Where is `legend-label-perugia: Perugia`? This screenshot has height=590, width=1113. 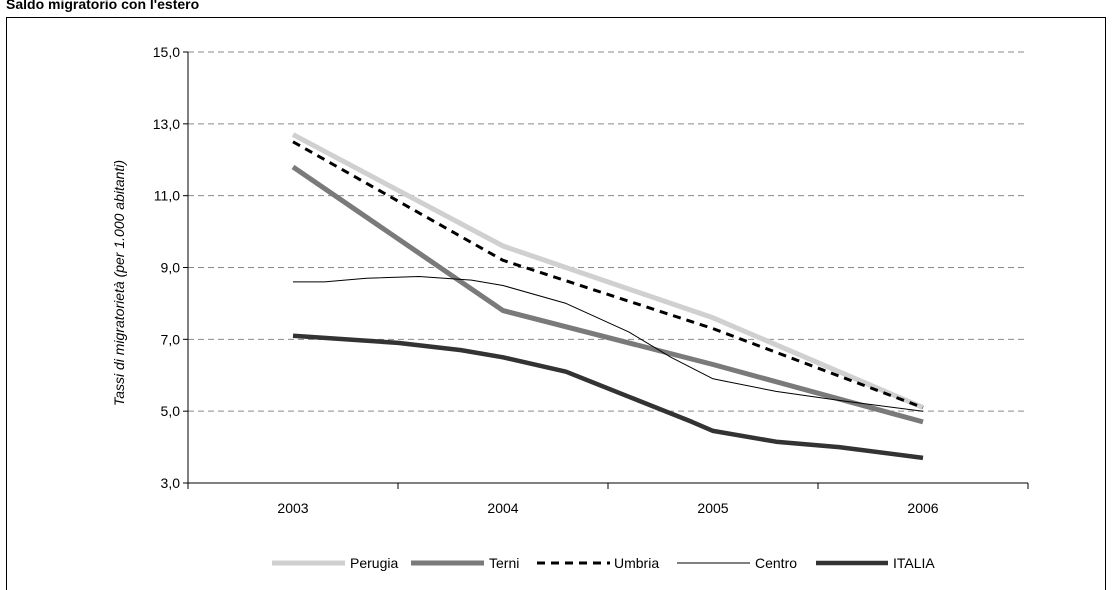
legend-label-perugia: Perugia is located at coordinates (374, 563).